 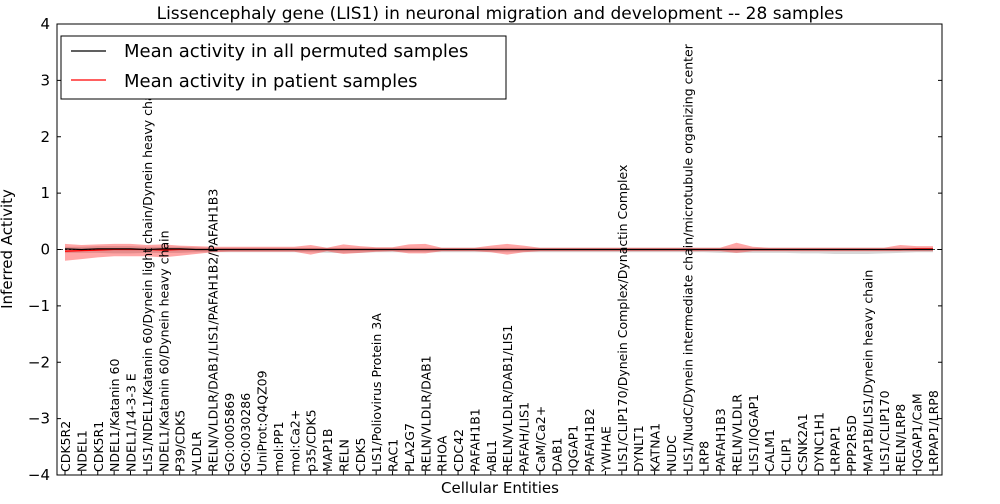 I want to click on x-tick-label: P39/CDK5, so click(x=180, y=441).